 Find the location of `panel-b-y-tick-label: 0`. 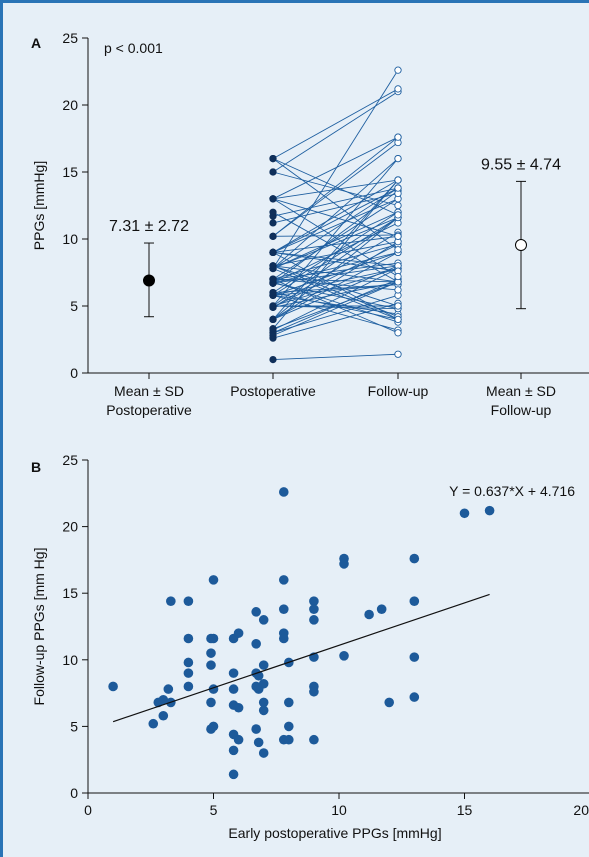

panel-b-y-tick-label: 0 is located at coordinates (74, 793).